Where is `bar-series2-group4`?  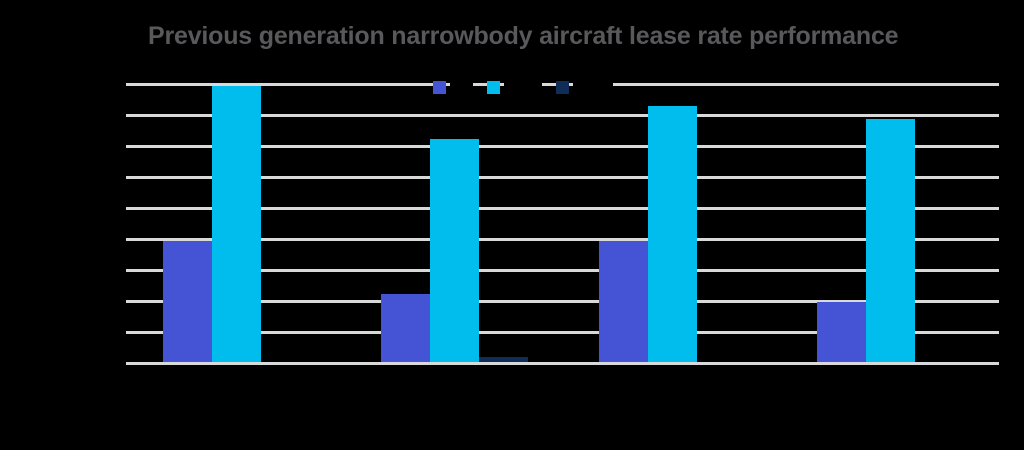 bar-series2-group4 is located at coordinates (890, 240).